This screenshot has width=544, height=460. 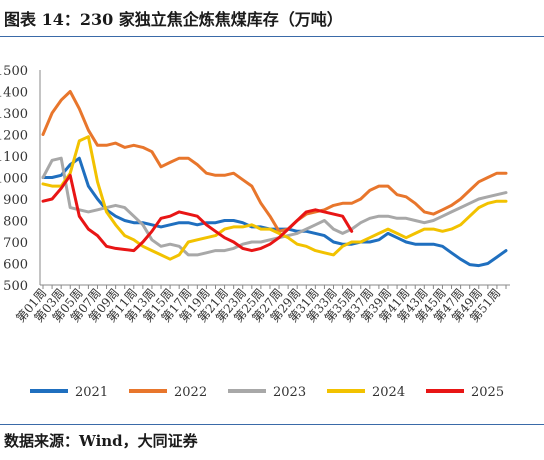 What do you see at coordinates (173, 19) in the screenshot?
I see `chart-title: 图表 14：230 家独立焦企炼焦煤库存（万吨）` at bounding box center [173, 19].